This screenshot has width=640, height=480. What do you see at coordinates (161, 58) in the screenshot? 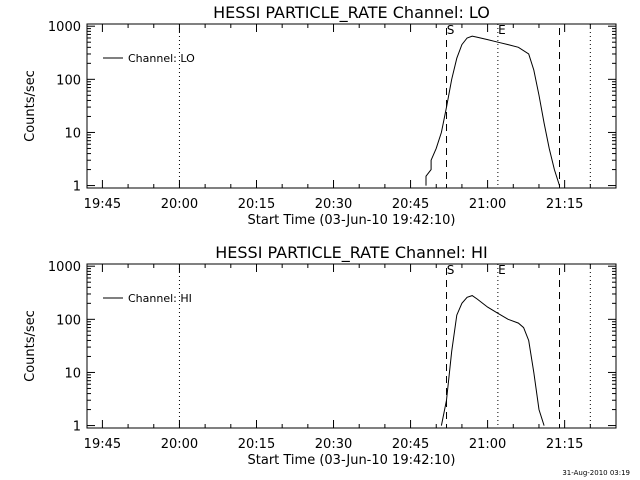
I see `legend-label: Channel: LO` at bounding box center [161, 58].